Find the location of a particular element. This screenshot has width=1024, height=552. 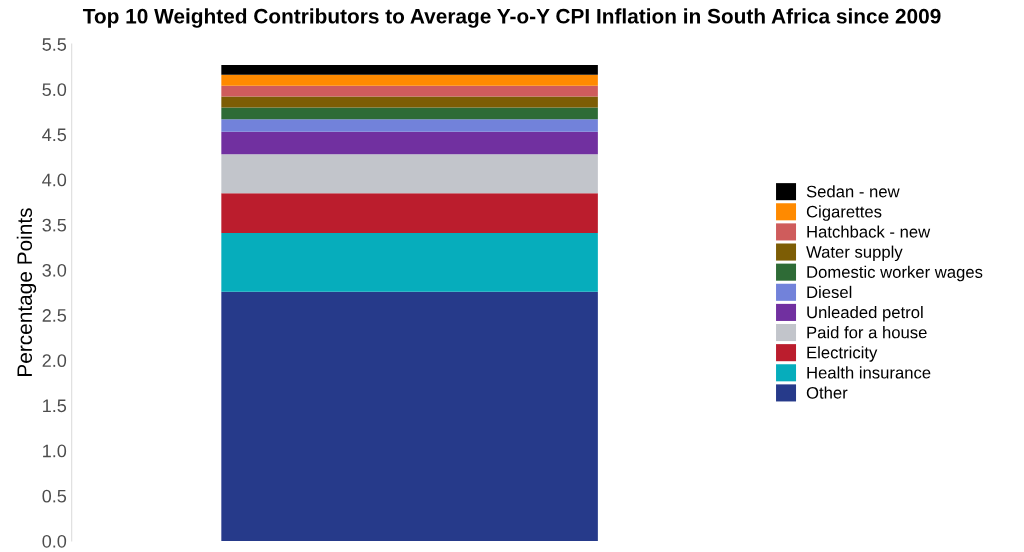

legend-label: Hatchback - new is located at coordinates (869, 231).